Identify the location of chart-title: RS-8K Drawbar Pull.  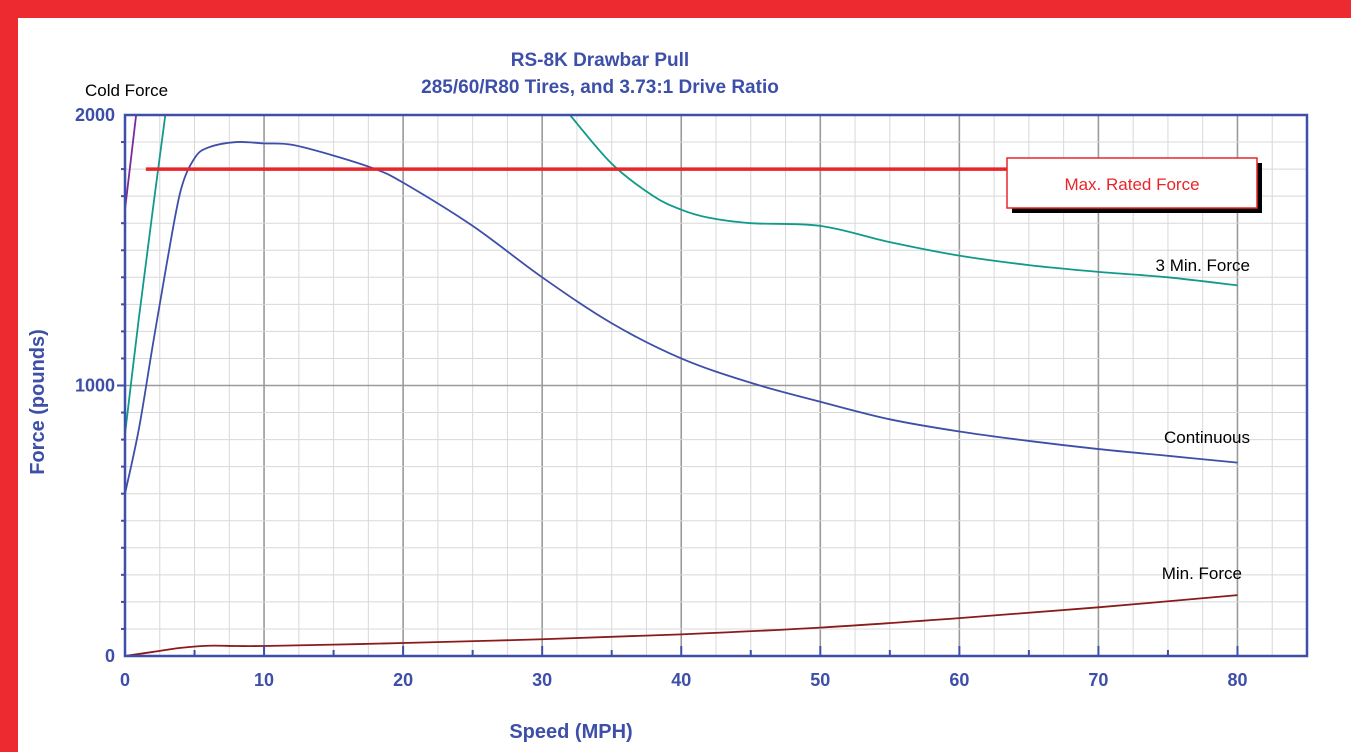
(600, 60).